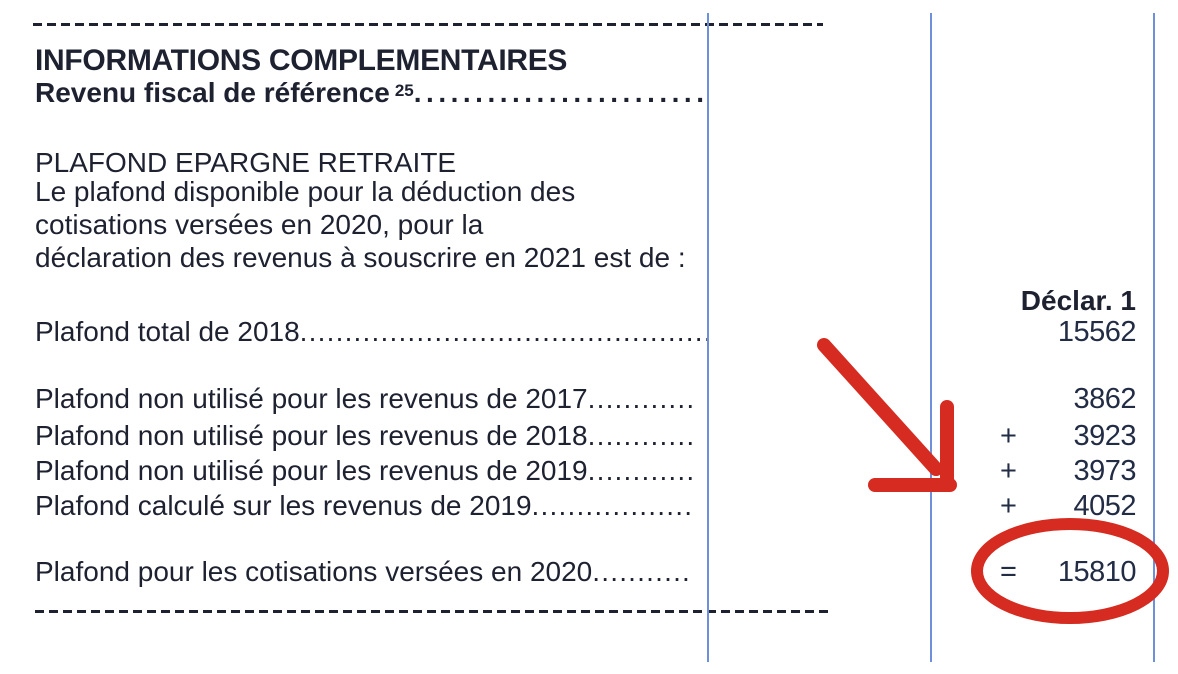 The width and height of the screenshot is (1178, 674). I want to click on row-value: 15562, so click(1097, 332).